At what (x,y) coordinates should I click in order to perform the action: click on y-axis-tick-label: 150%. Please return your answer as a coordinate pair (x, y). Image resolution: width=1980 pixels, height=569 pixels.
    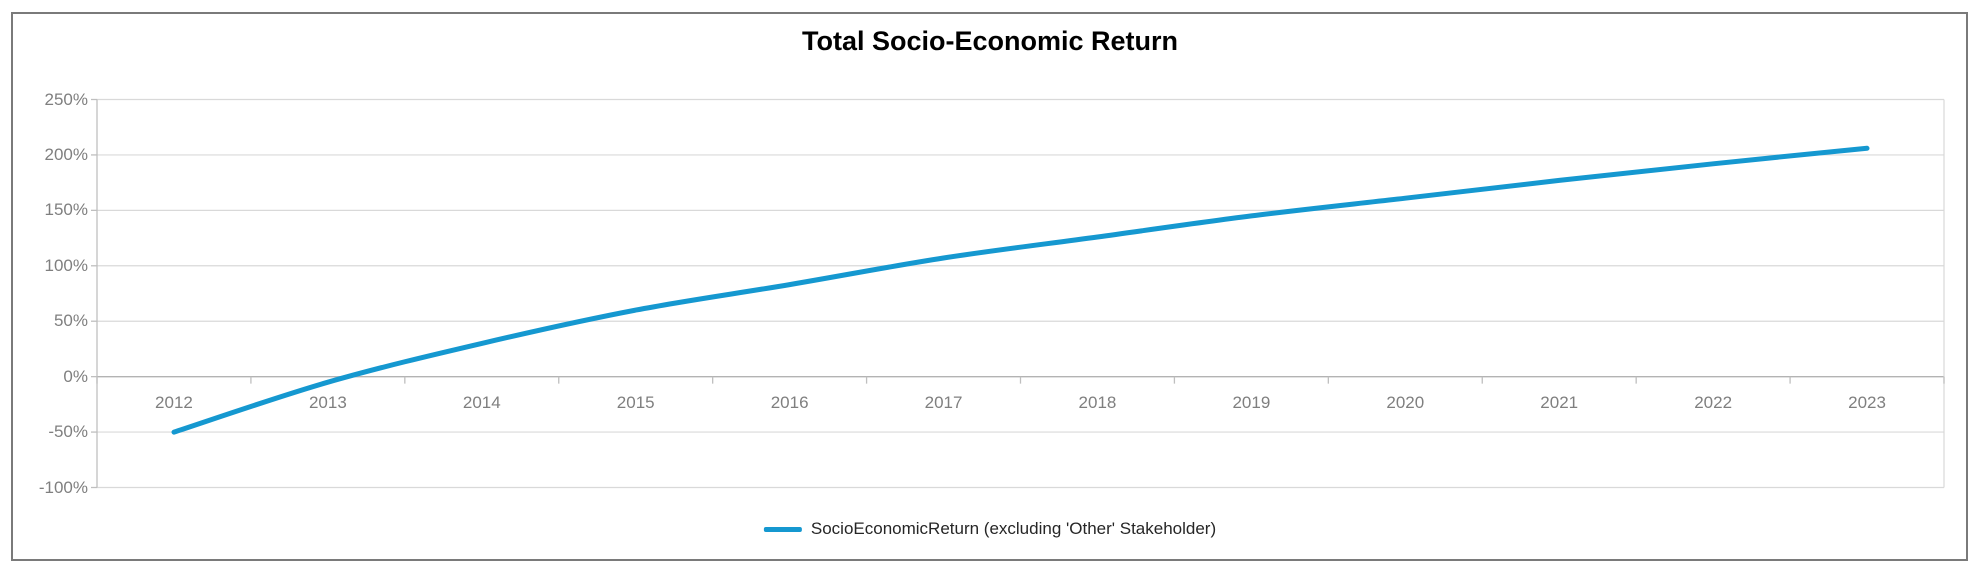
    Looking at the image, I should click on (66, 210).